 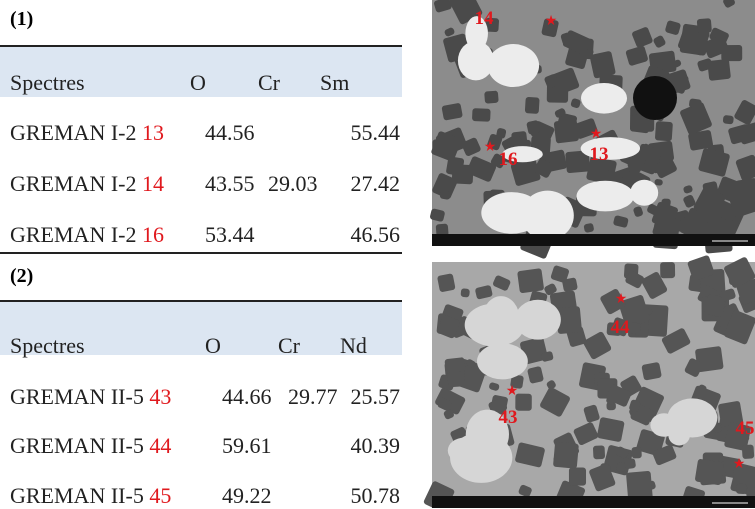 I want to click on sample-cell: GREMAN II-5 44, so click(x=90, y=446).